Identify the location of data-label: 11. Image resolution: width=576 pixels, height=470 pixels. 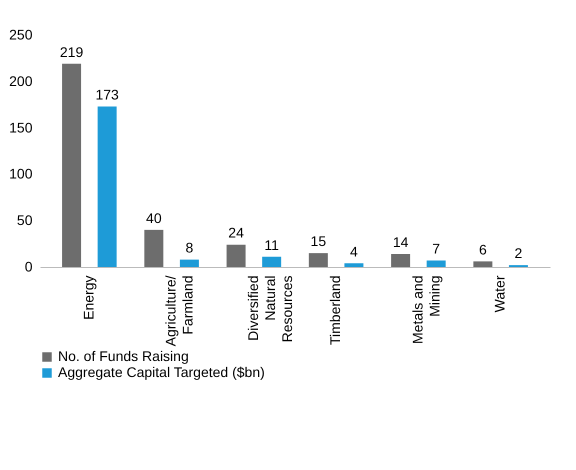
(272, 244).